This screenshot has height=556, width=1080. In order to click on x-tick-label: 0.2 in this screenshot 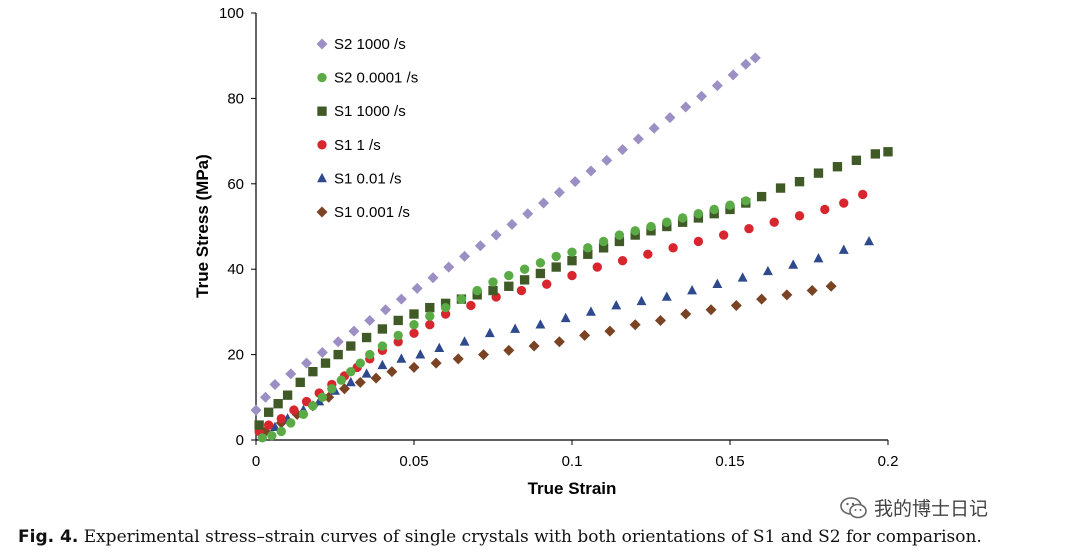, I will do `click(888, 461)`.